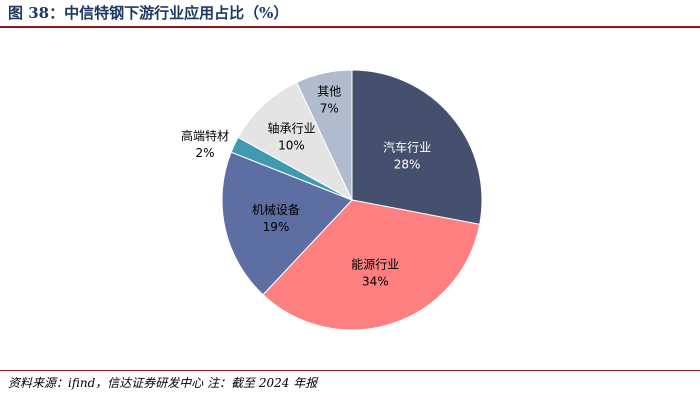 This screenshot has height=400, width=700. Describe the element at coordinates (291, 146) in the screenshot. I see `slice-value-label: 10%` at that location.